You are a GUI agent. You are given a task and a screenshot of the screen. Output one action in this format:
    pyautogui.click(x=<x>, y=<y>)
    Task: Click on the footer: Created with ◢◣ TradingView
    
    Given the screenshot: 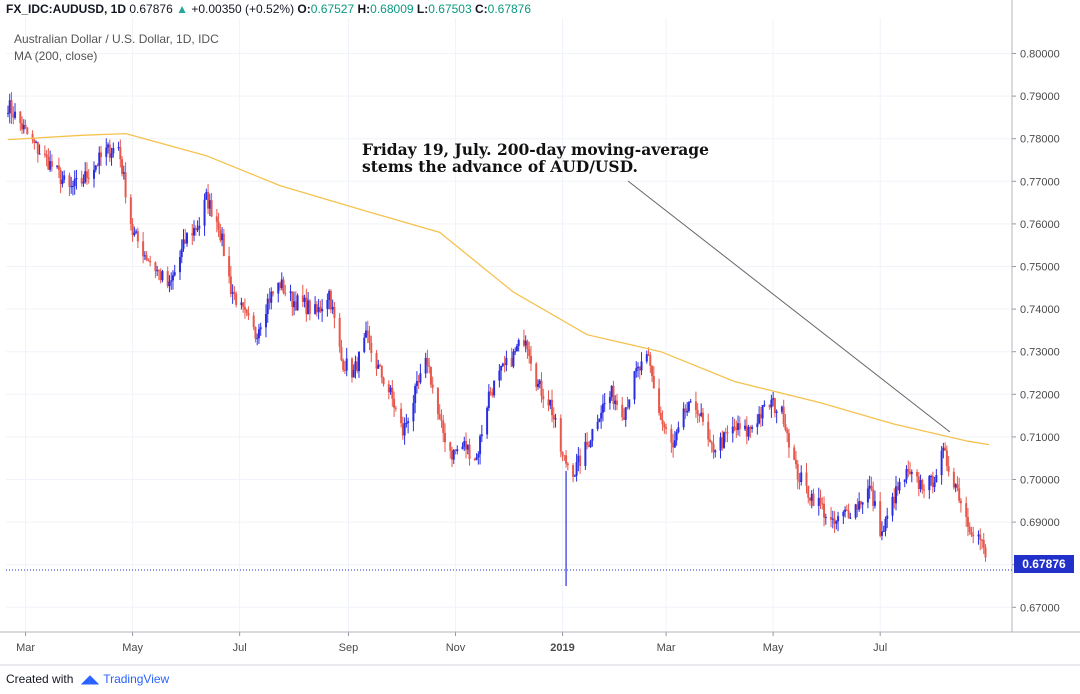 What is the action you would take?
    pyautogui.click(x=87, y=679)
    